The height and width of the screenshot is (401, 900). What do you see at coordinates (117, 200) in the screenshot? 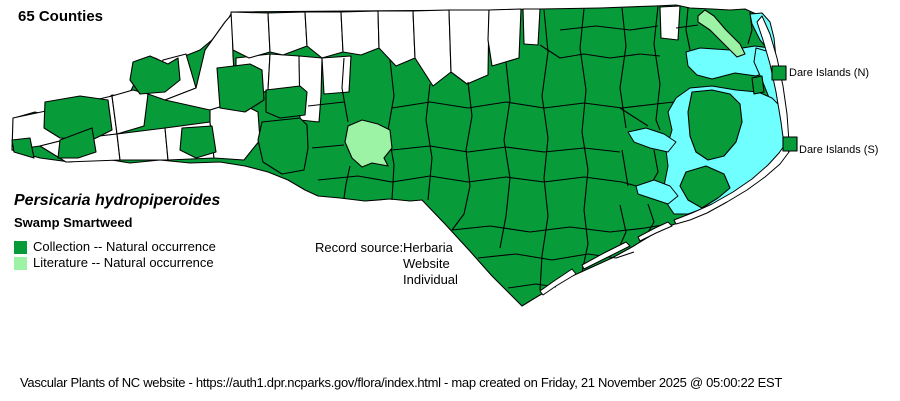
I see `species-scientific-name: Persicaria hydropiperoides` at bounding box center [117, 200].